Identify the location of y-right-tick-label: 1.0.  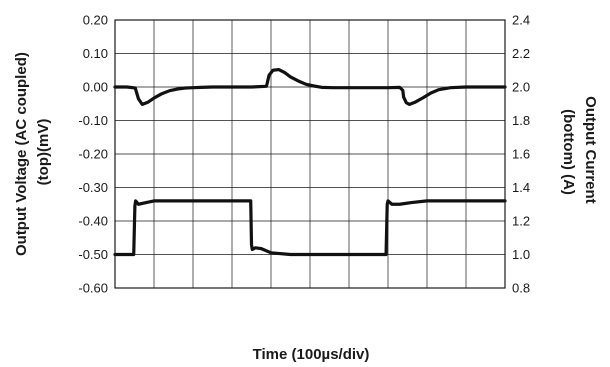
(521, 254).